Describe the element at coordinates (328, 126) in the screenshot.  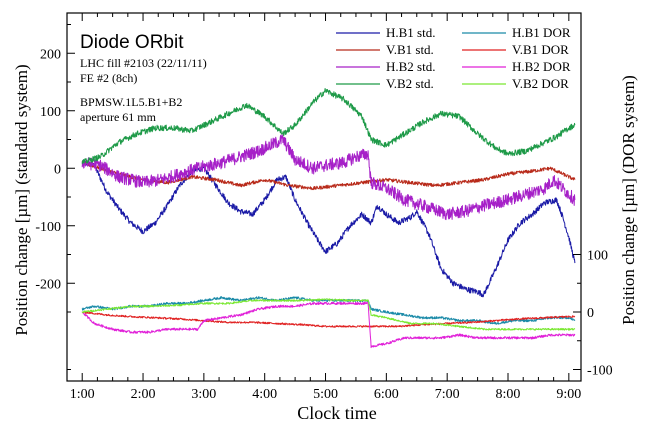
I see `series-line-v-b2-std-` at that location.